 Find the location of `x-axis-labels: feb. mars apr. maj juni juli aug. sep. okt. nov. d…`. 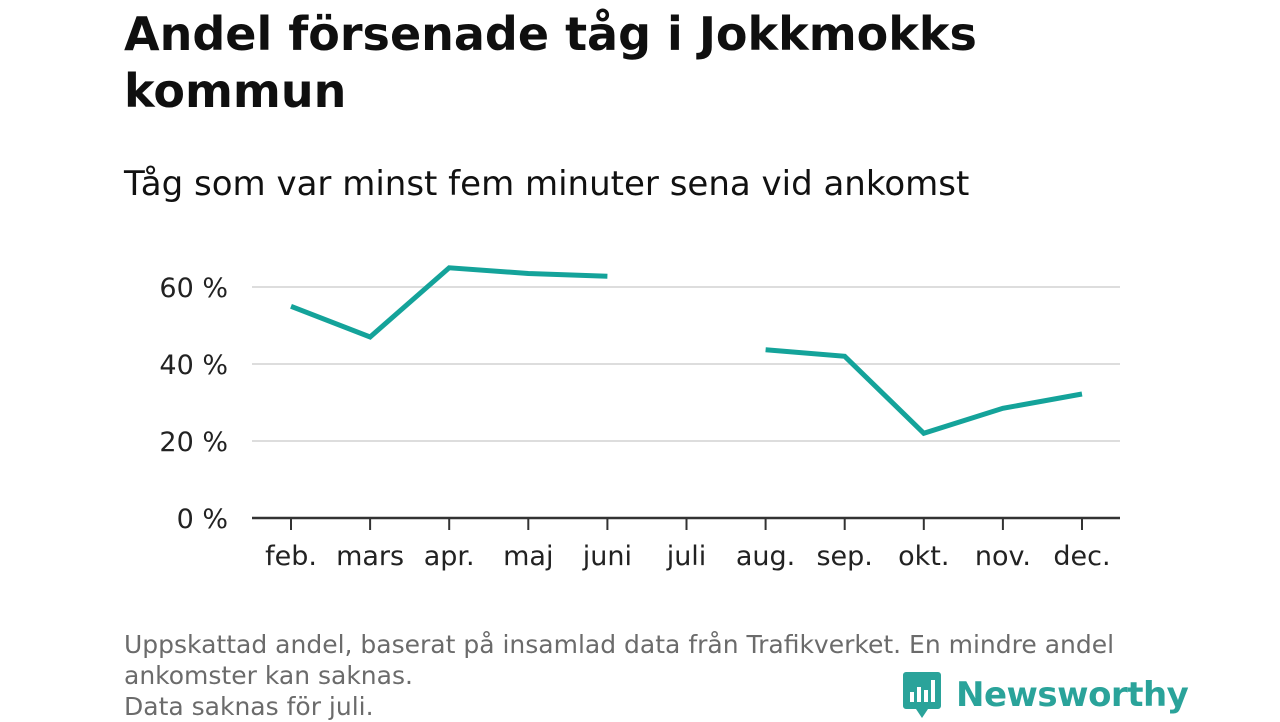

x-axis-labels: feb. mars apr. maj juni juli aug. sep. okt. nov. d… is located at coordinates (688, 556).